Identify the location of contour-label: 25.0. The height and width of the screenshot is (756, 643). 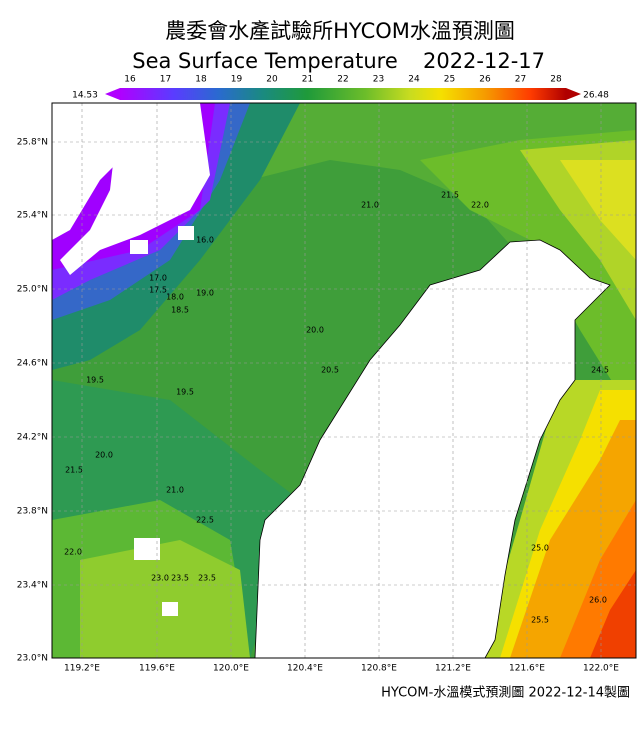
(540, 548).